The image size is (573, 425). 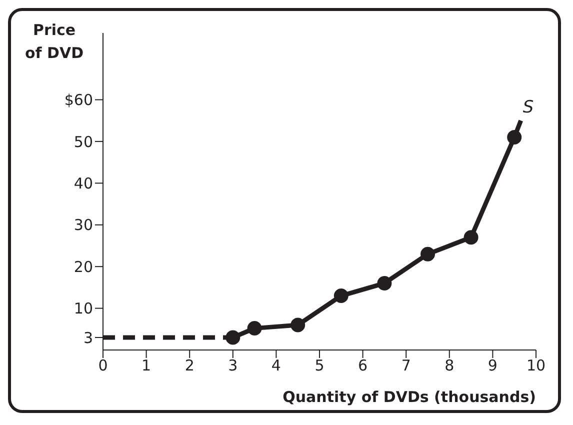 I want to click on y-tick-label: 10, so click(x=83, y=309).